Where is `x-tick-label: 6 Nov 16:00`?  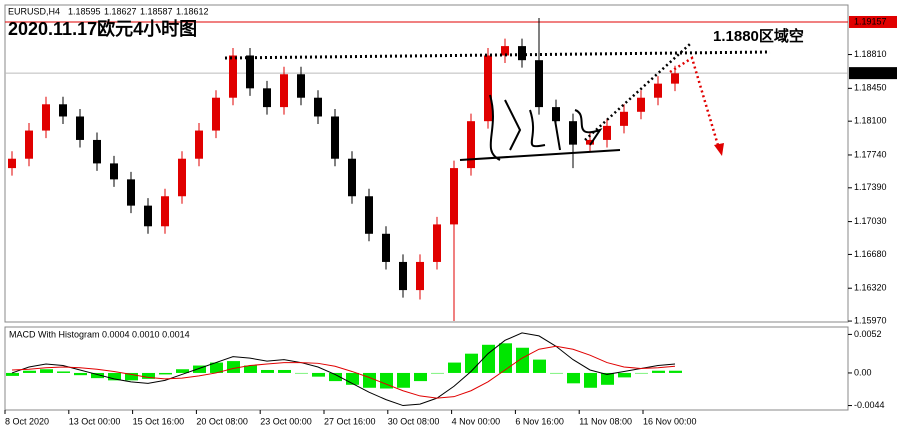
x-tick-label: 6 Nov 16:00 is located at coordinates (539, 421).